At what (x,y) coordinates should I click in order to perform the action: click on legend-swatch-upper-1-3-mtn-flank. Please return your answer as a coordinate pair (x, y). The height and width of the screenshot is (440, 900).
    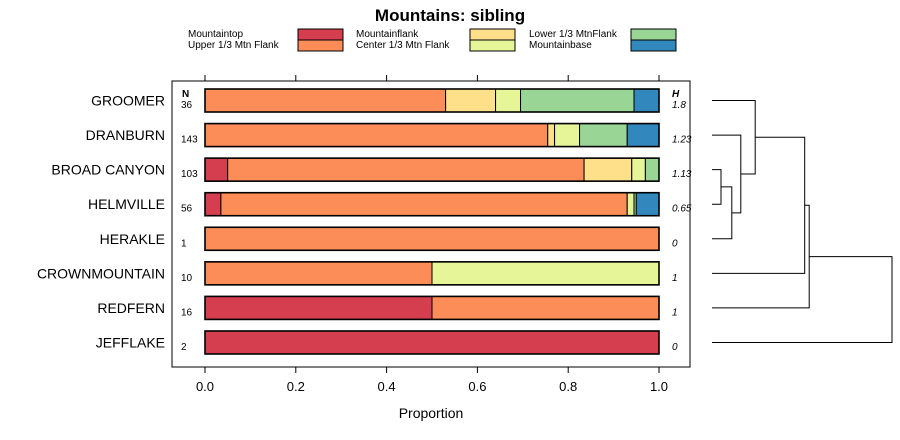
    Looking at the image, I should click on (320, 45).